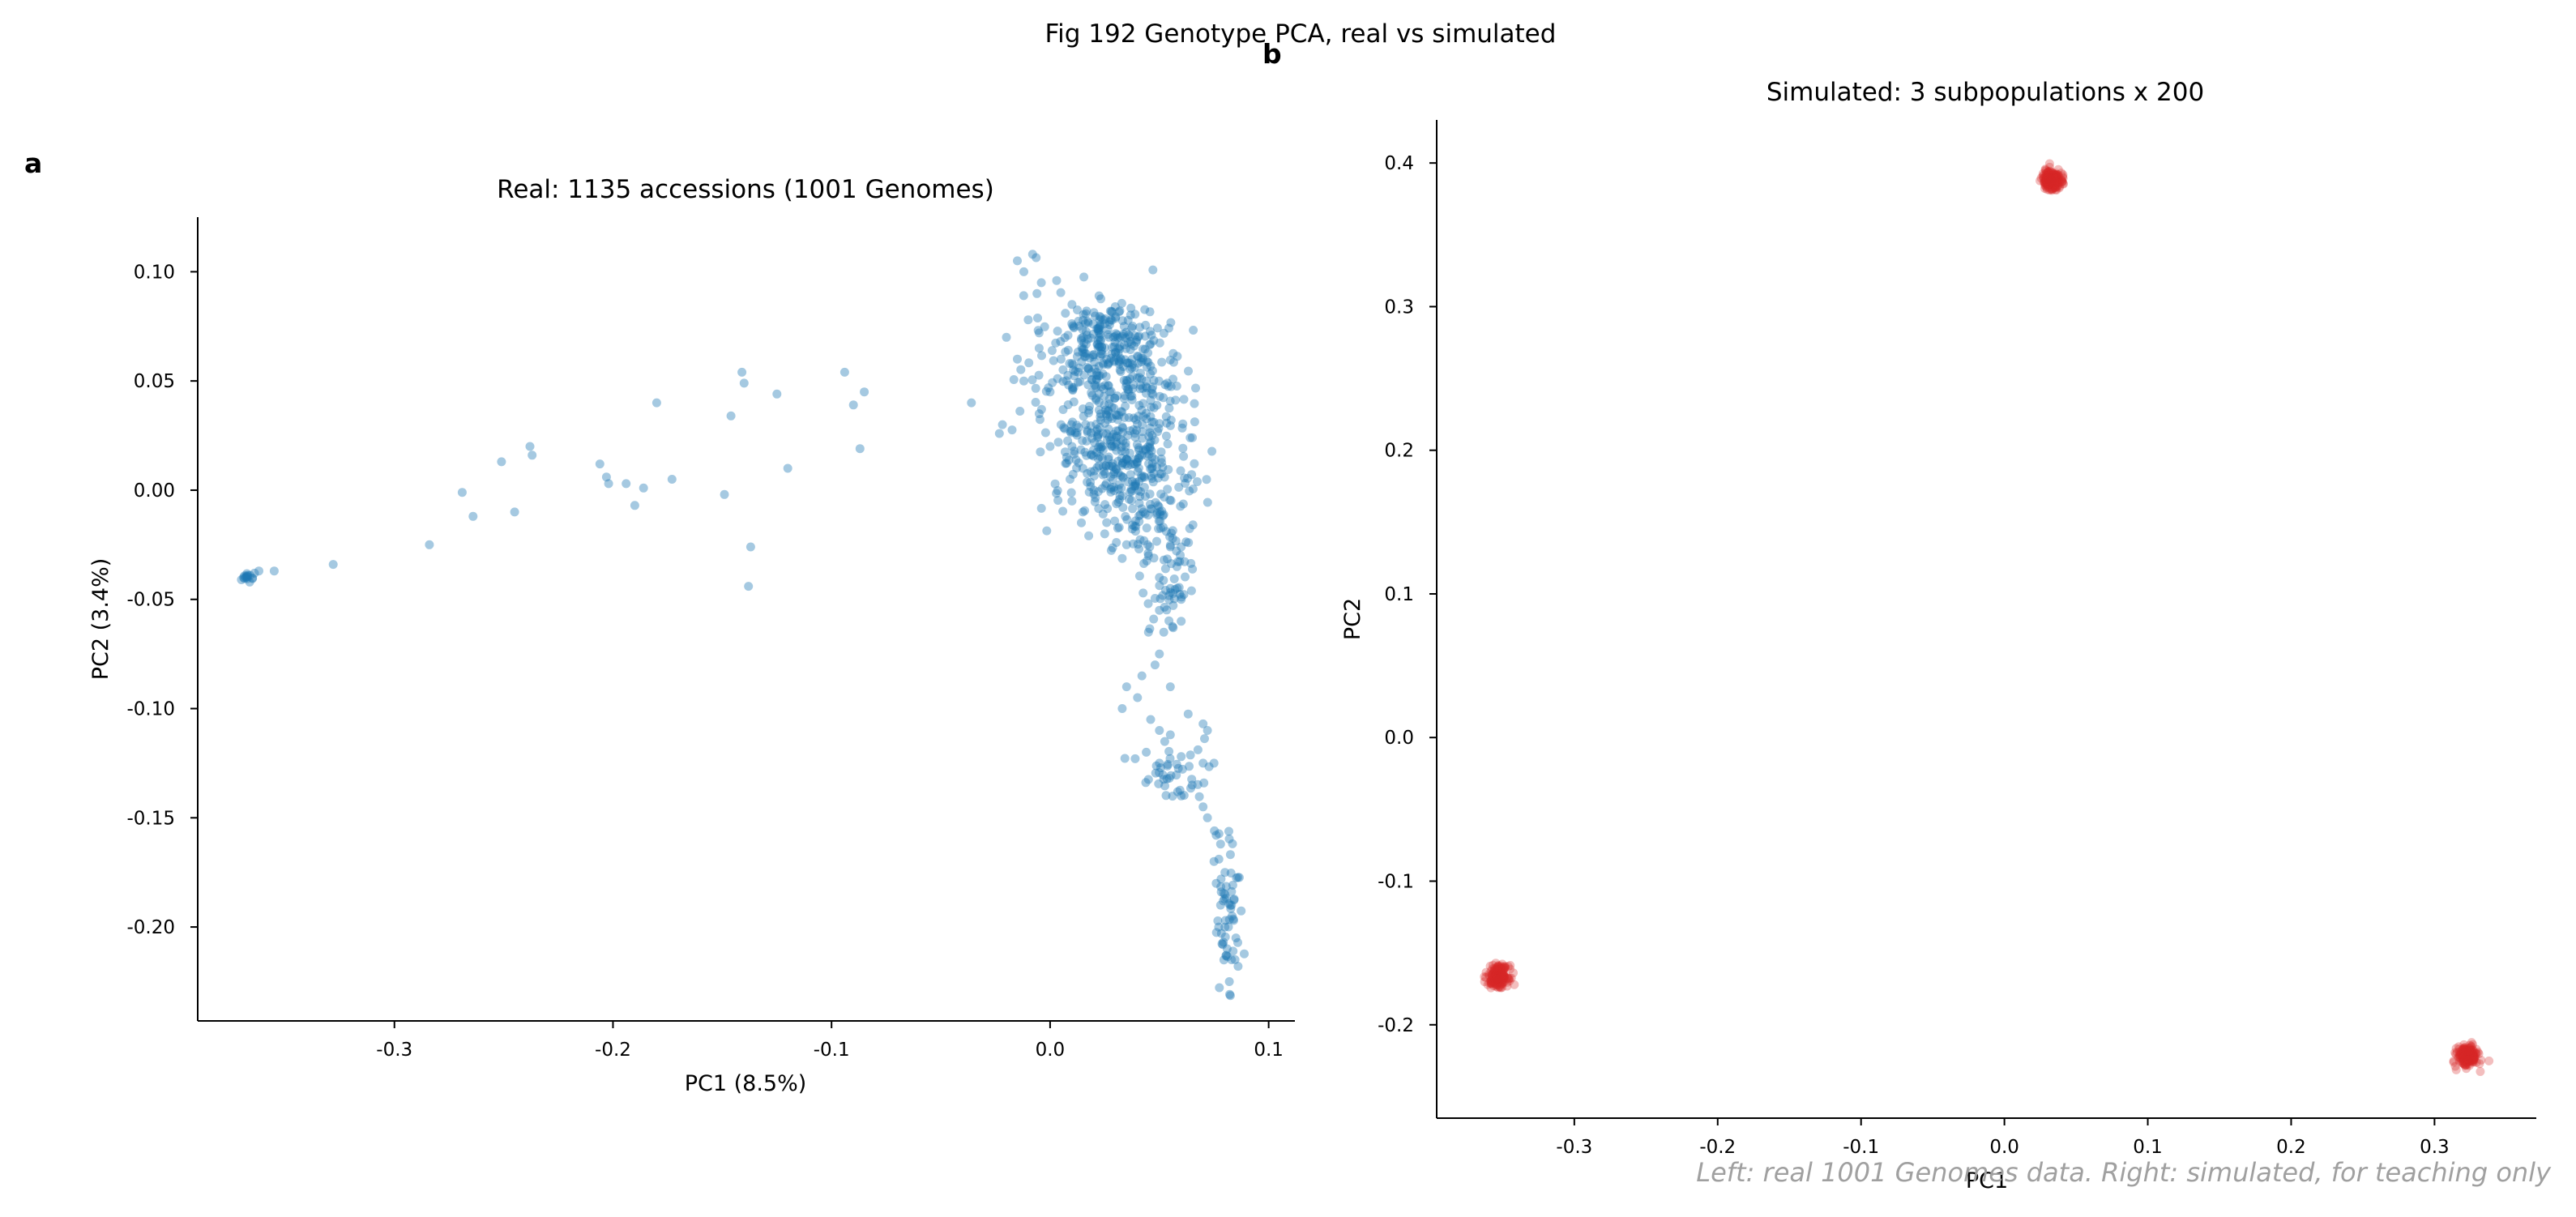 The image size is (2576, 1217). I want to click on x-tick-label: 0.1, so click(1269, 1050).